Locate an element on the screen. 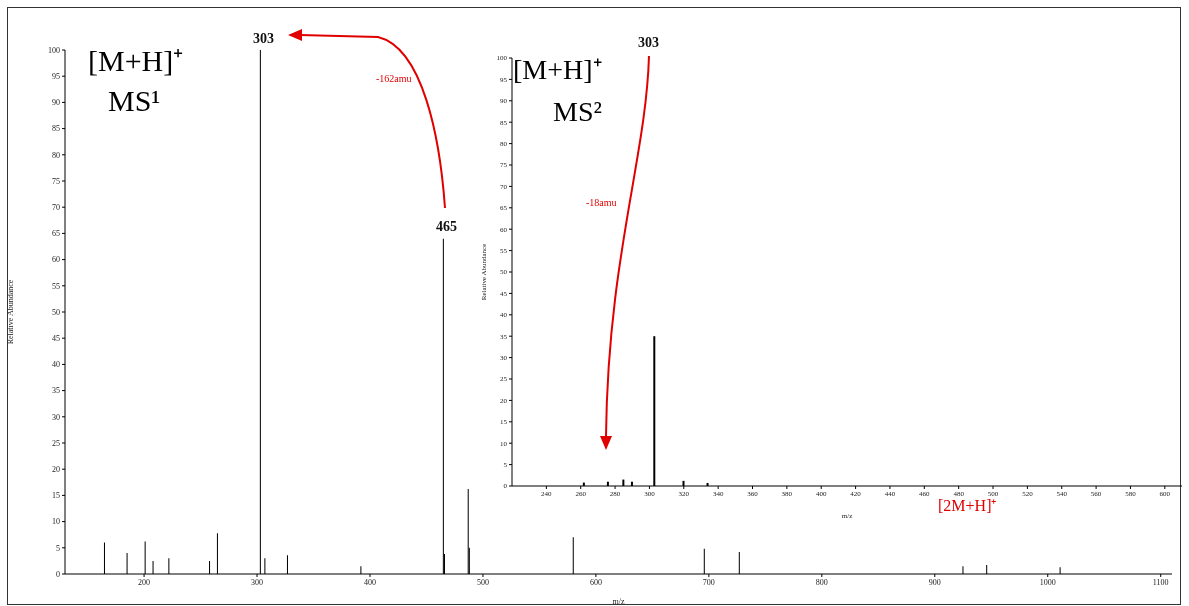 The width and height of the screenshot is (1189, 606). x-tick-label: 1100 is located at coordinates (1160, 582).